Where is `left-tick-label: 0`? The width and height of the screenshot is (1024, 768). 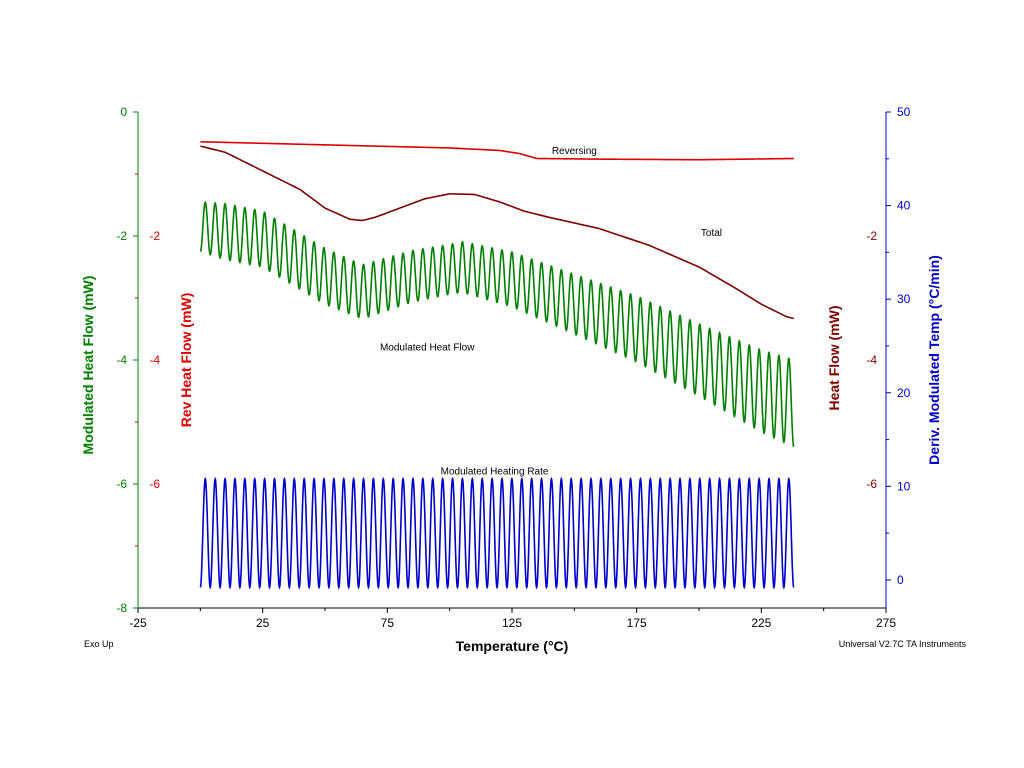 left-tick-label: 0 is located at coordinates (123, 112).